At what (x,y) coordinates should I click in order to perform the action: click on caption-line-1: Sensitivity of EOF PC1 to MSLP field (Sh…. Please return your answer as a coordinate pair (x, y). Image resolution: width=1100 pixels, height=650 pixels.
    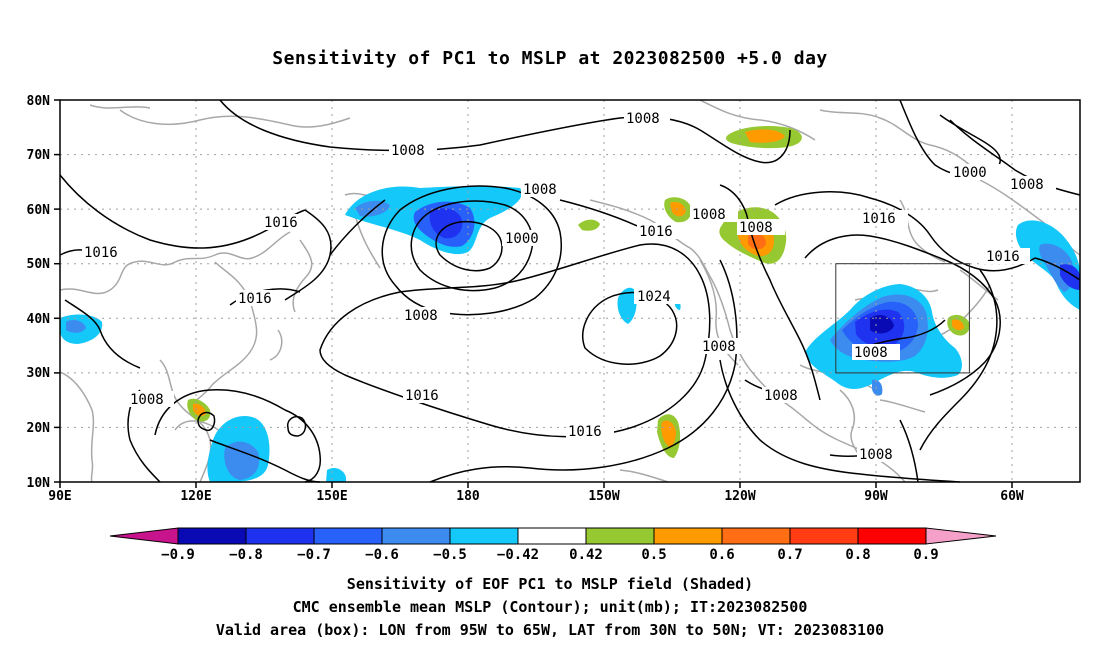
    Looking at the image, I should click on (550, 584).